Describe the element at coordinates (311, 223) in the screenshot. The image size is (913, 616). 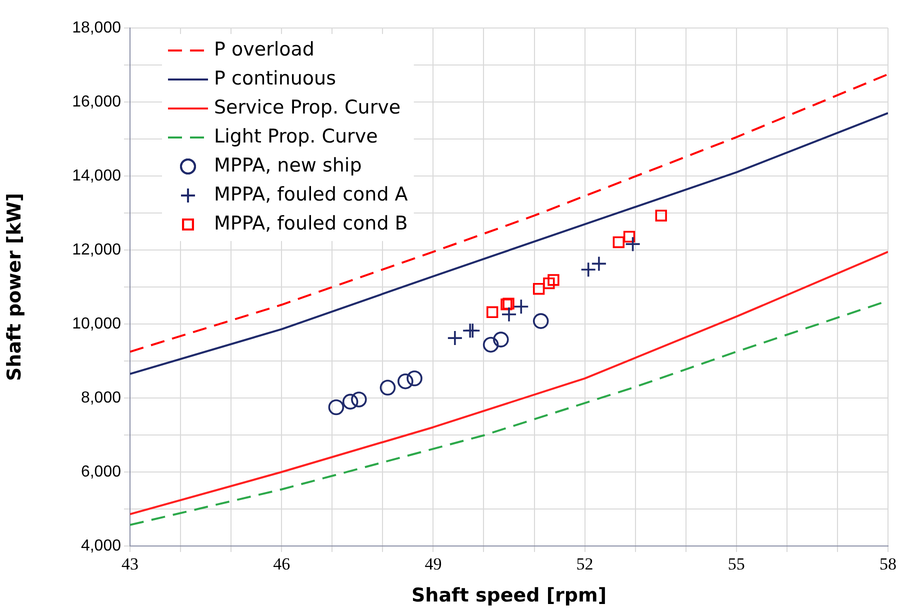
I see `legend-label: MPPA, fouled cond B` at that location.